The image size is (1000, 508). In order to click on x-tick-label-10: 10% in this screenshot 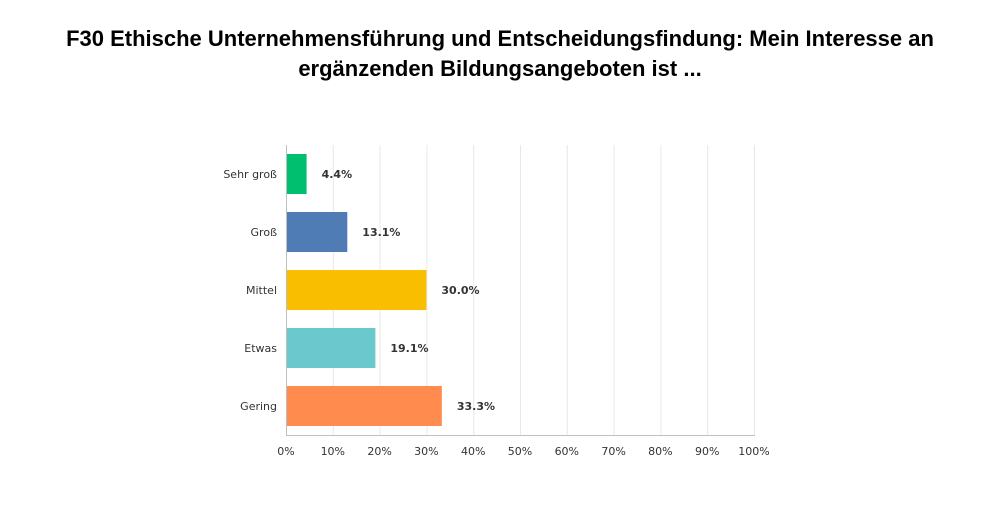, I will do `click(333, 451)`.